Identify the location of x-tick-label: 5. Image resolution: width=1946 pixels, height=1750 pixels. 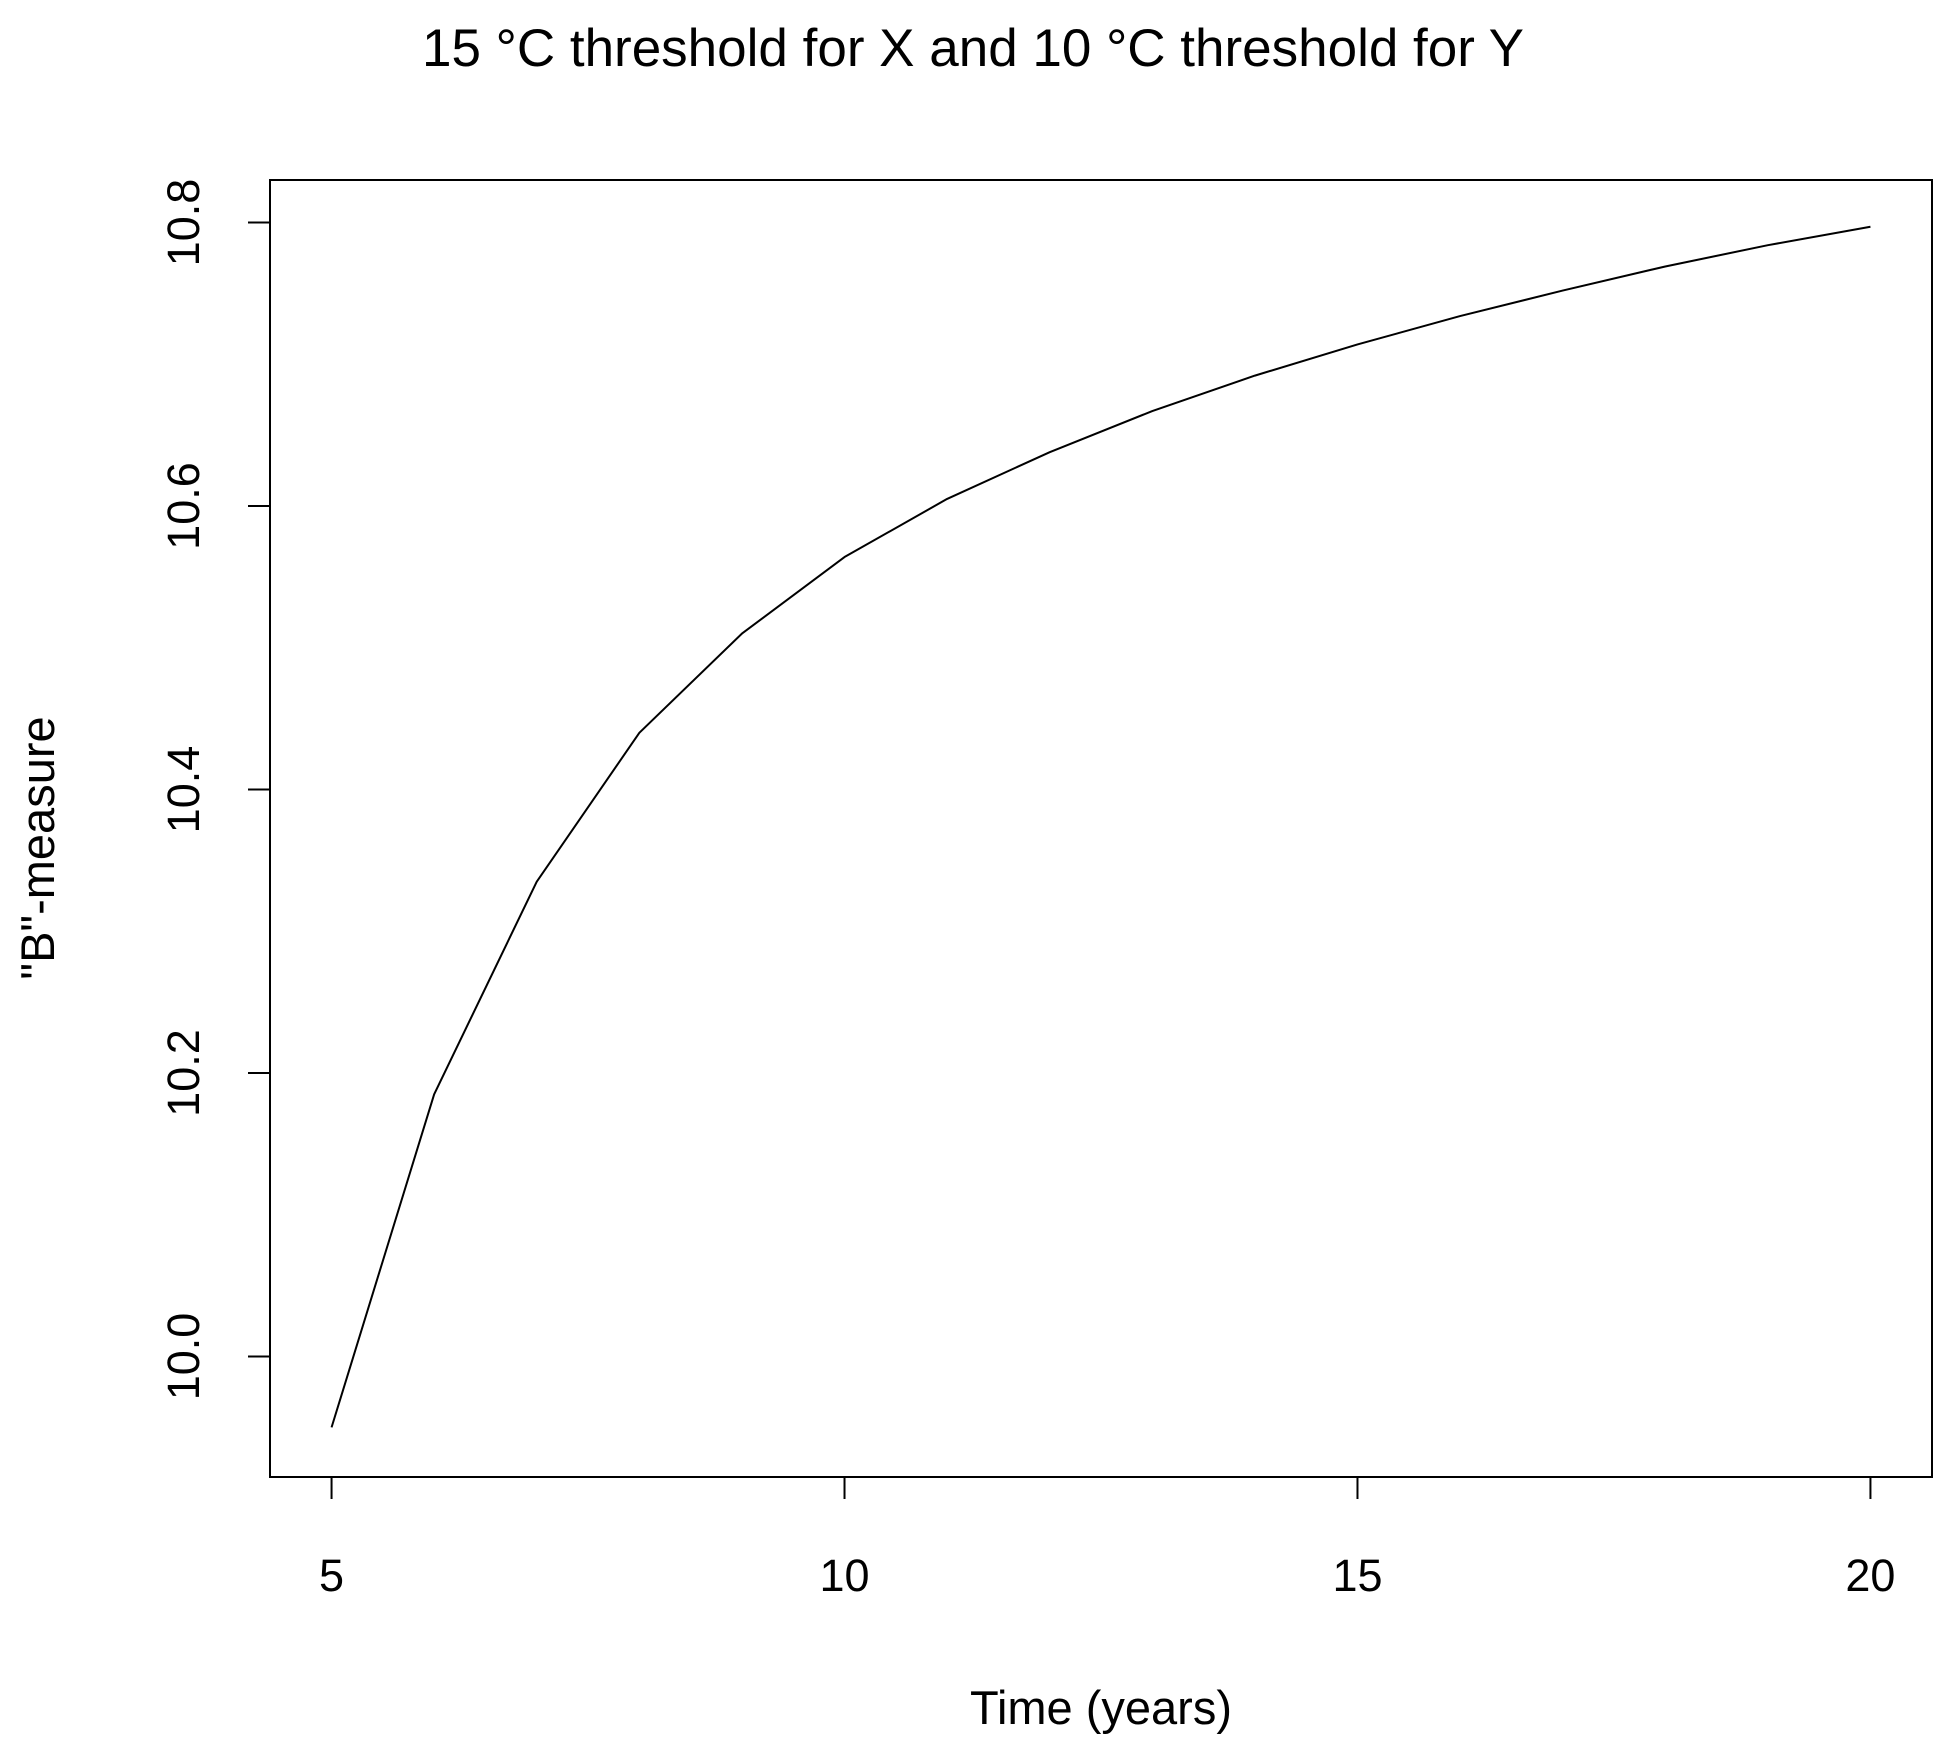
(331, 1575).